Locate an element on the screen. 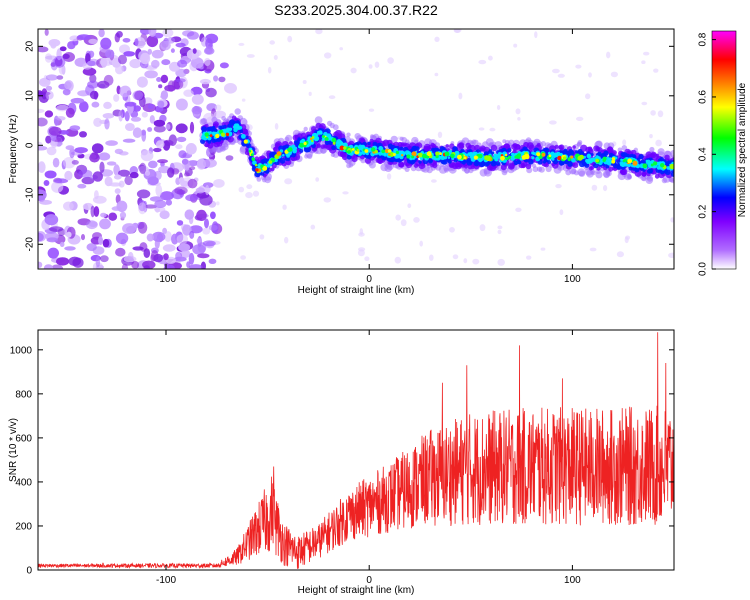 The height and width of the screenshot is (600, 750). colorbar-tick-label: 0.2 is located at coordinates (703, 211).